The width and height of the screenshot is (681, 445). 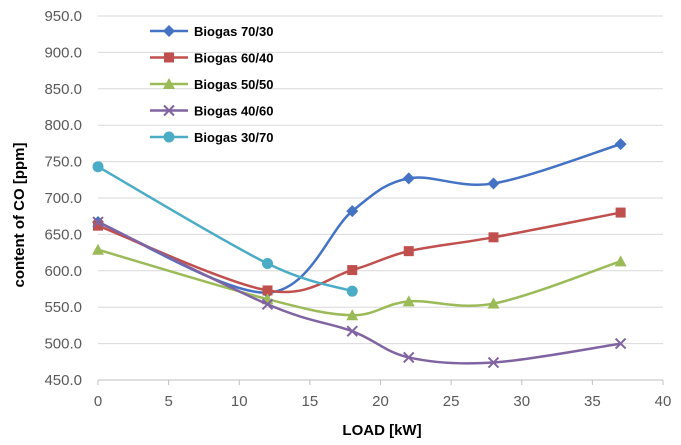 I want to click on legend-item-biogas-30-70: Biogas 30/70, so click(x=212, y=137).